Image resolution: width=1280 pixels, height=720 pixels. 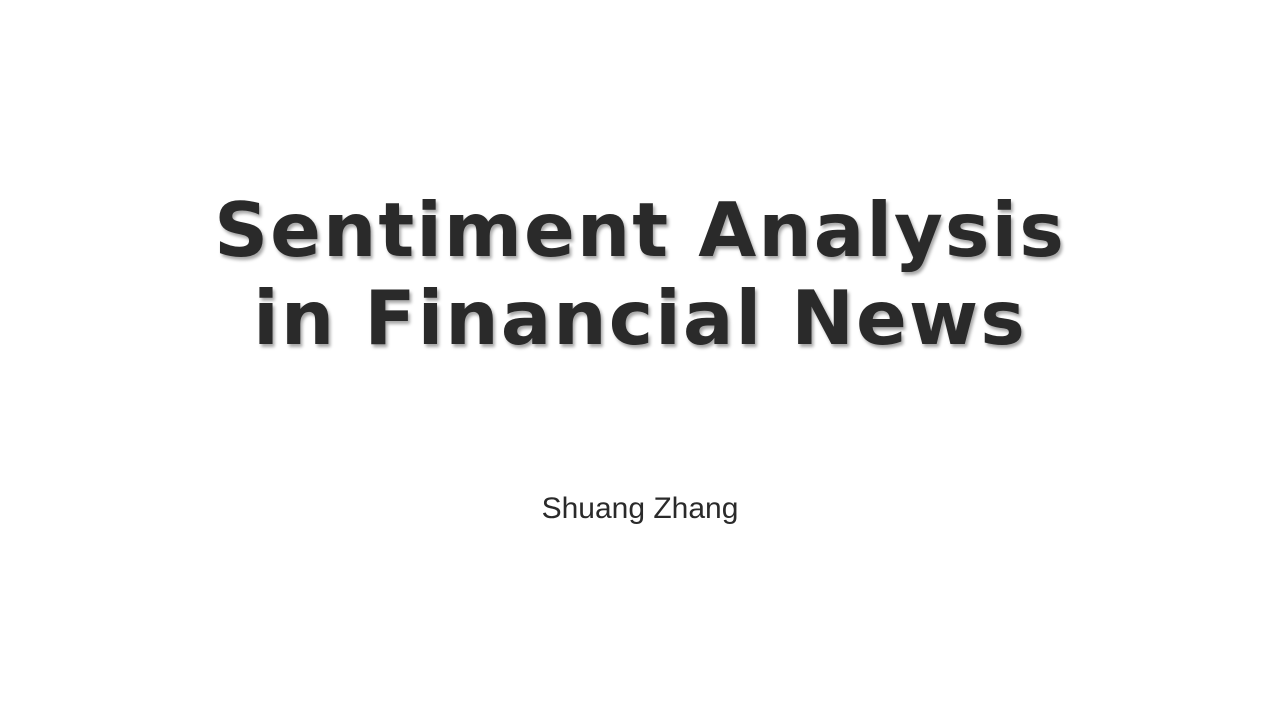 What do you see at coordinates (640, 508) in the screenshot?
I see `author-name: Shuang Zhang` at bounding box center [640, 508].